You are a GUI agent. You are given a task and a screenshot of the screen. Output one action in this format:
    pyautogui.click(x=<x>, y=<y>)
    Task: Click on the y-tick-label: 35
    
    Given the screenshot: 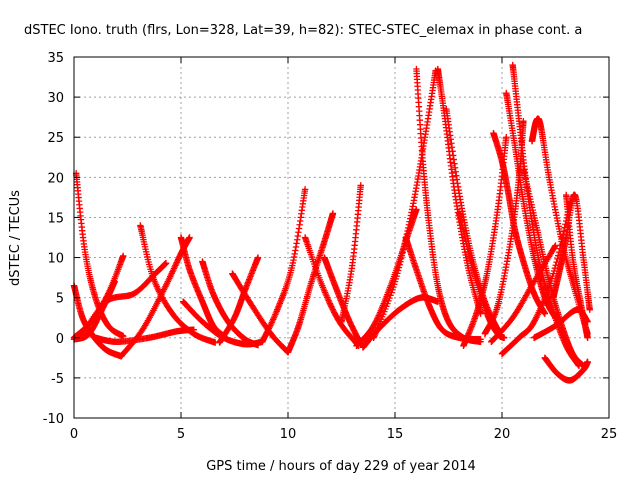 What is the action you would take?
    pyautogui.click(x=55, y=58)
    